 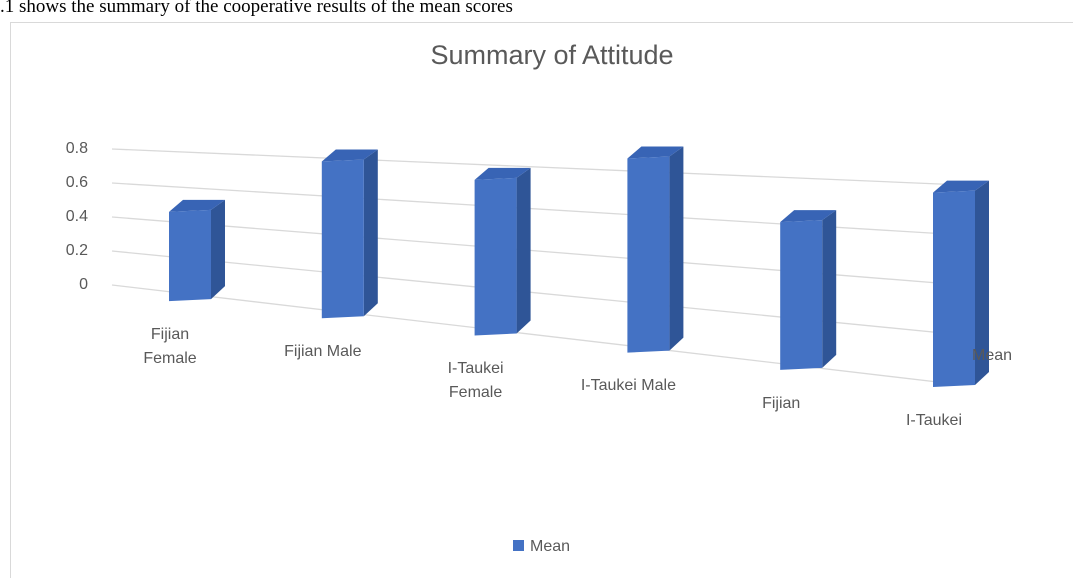 What do you see at coordinates (628, 386) in the screenshot?
I see `x-tick-label: I-Taukei Male` at bounding box center [628, 386].